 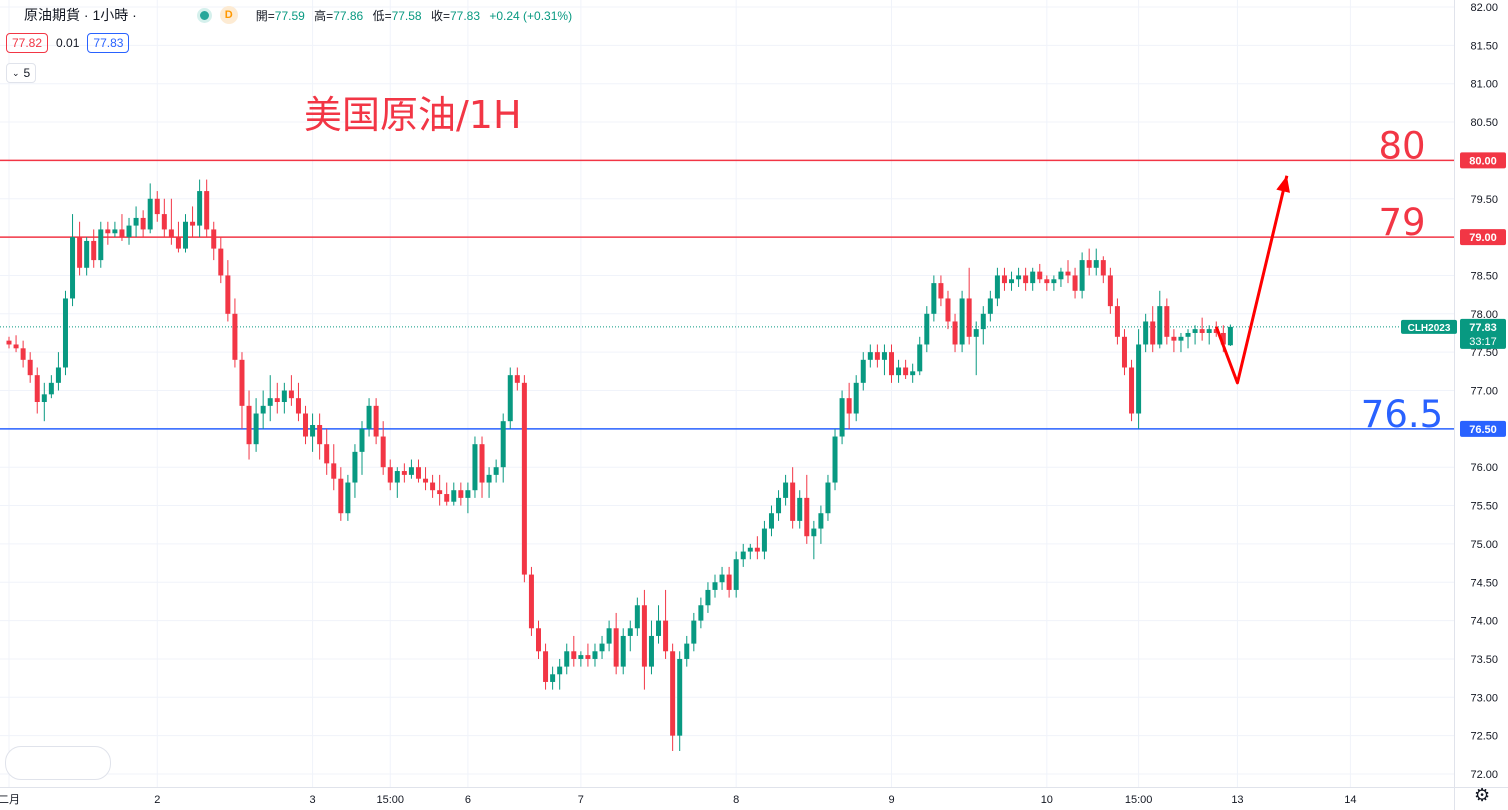 I want to click on price-tick-label: 74.50, so click(x=1484, y=583).